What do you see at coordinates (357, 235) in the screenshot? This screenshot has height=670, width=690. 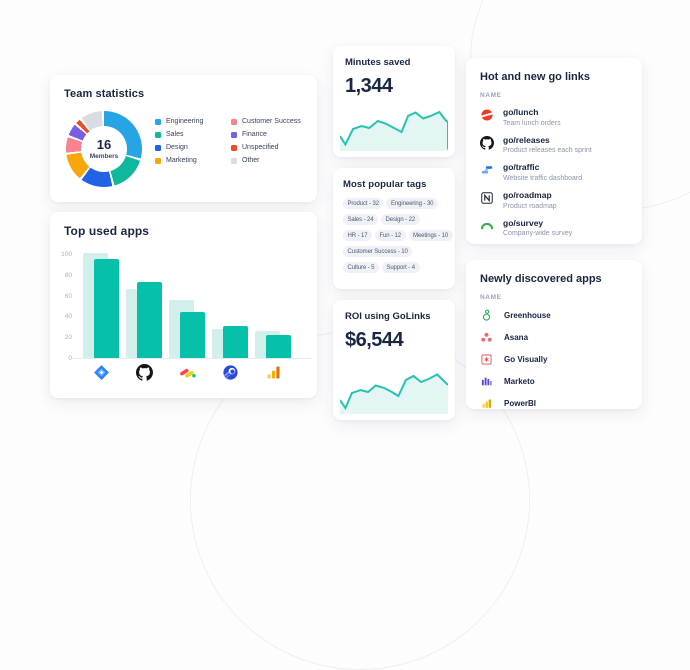 I see `tag-pill: HR - 17` at bounding box center [357, 235].